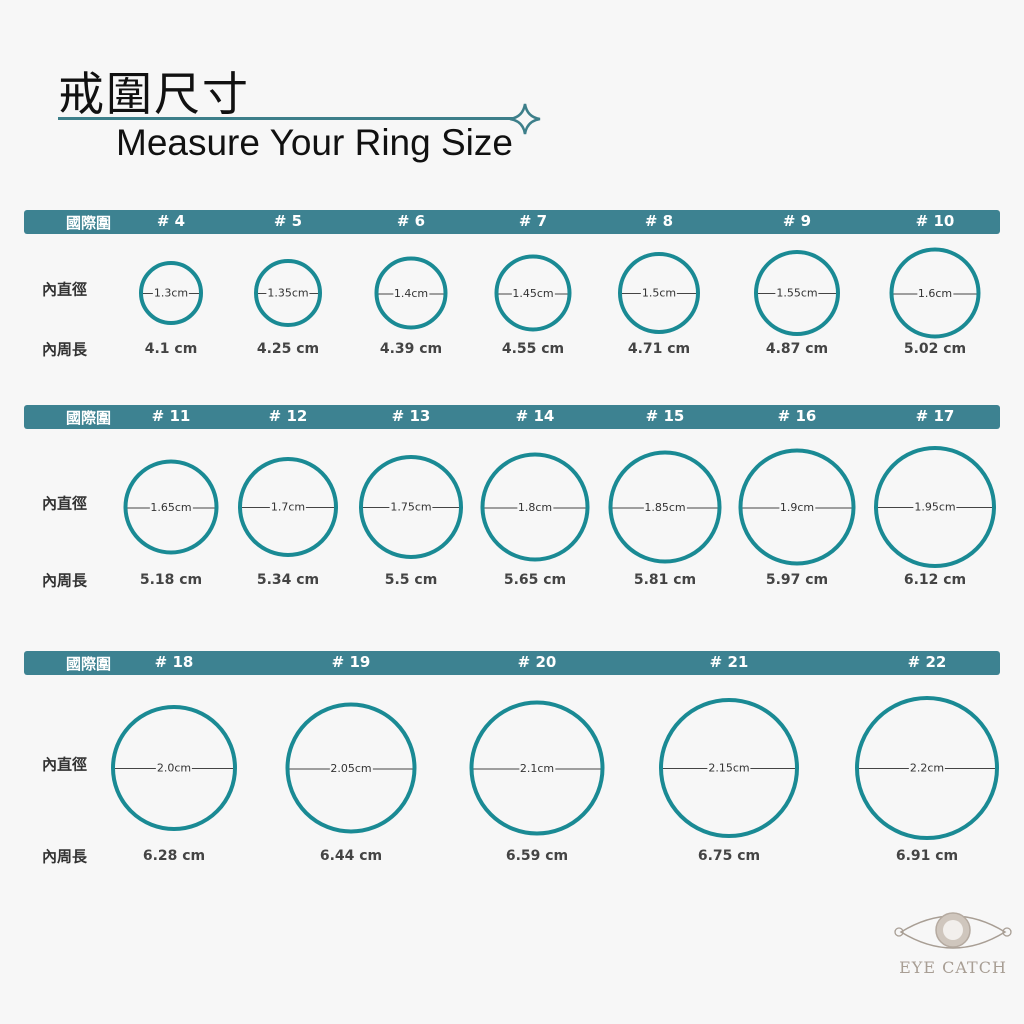  I want to click on diameter-value: 2.15cm, so click(729, 768).